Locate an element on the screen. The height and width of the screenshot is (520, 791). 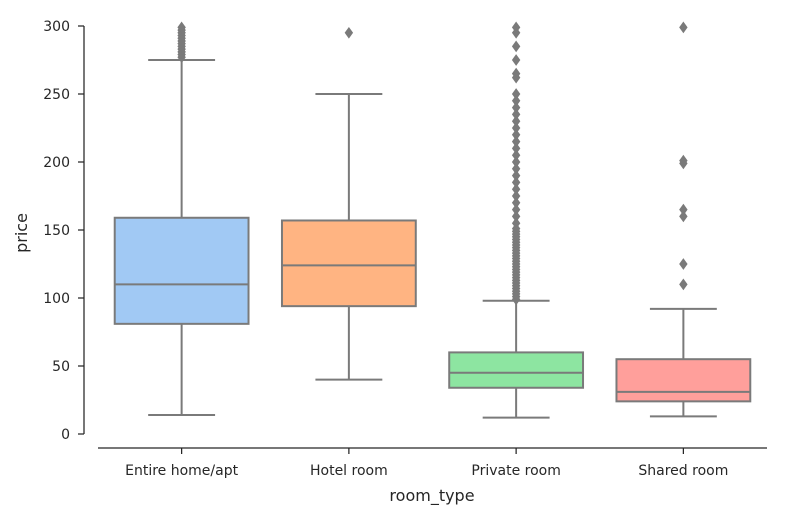
y-axis-label: price is located at coordinates (21, 233).